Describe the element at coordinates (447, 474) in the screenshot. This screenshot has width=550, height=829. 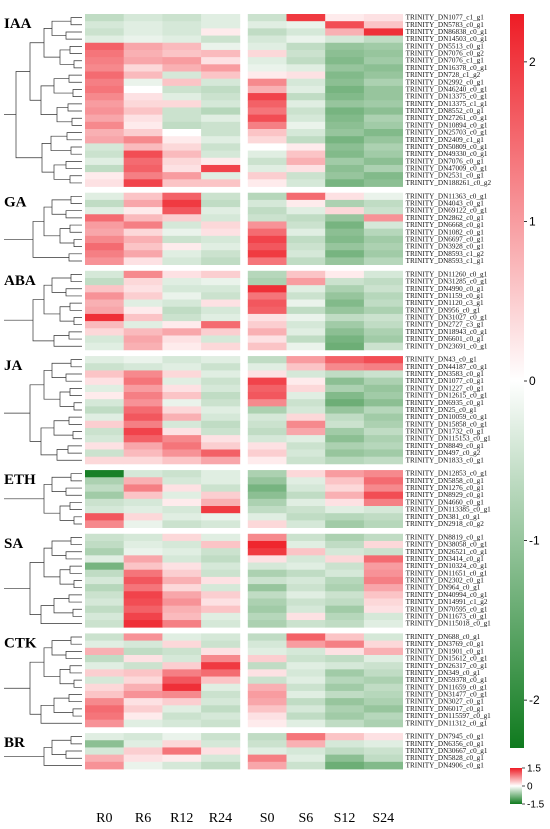
I see `gene-label: TRINITY_DN12853_c0_g1` at that location.